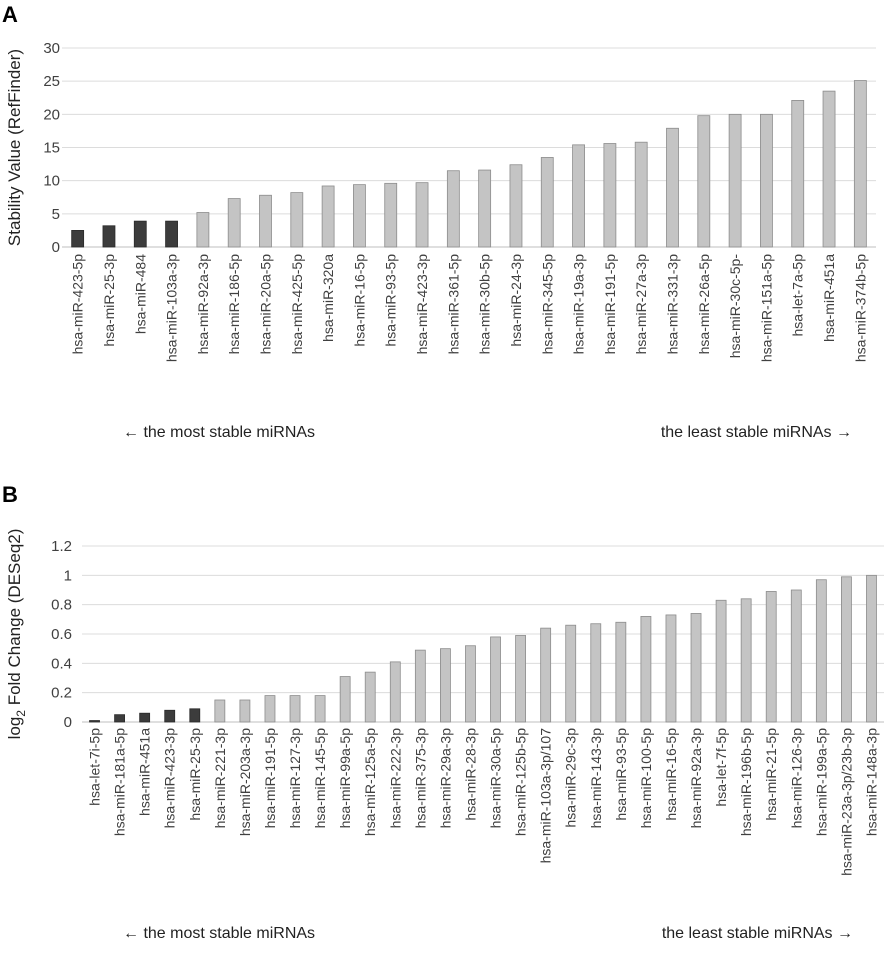 The height and width of the screenshot is (972, 886). I want to click on x-category-label: hsa-miR-103a-3p/107, so click(546, 796).